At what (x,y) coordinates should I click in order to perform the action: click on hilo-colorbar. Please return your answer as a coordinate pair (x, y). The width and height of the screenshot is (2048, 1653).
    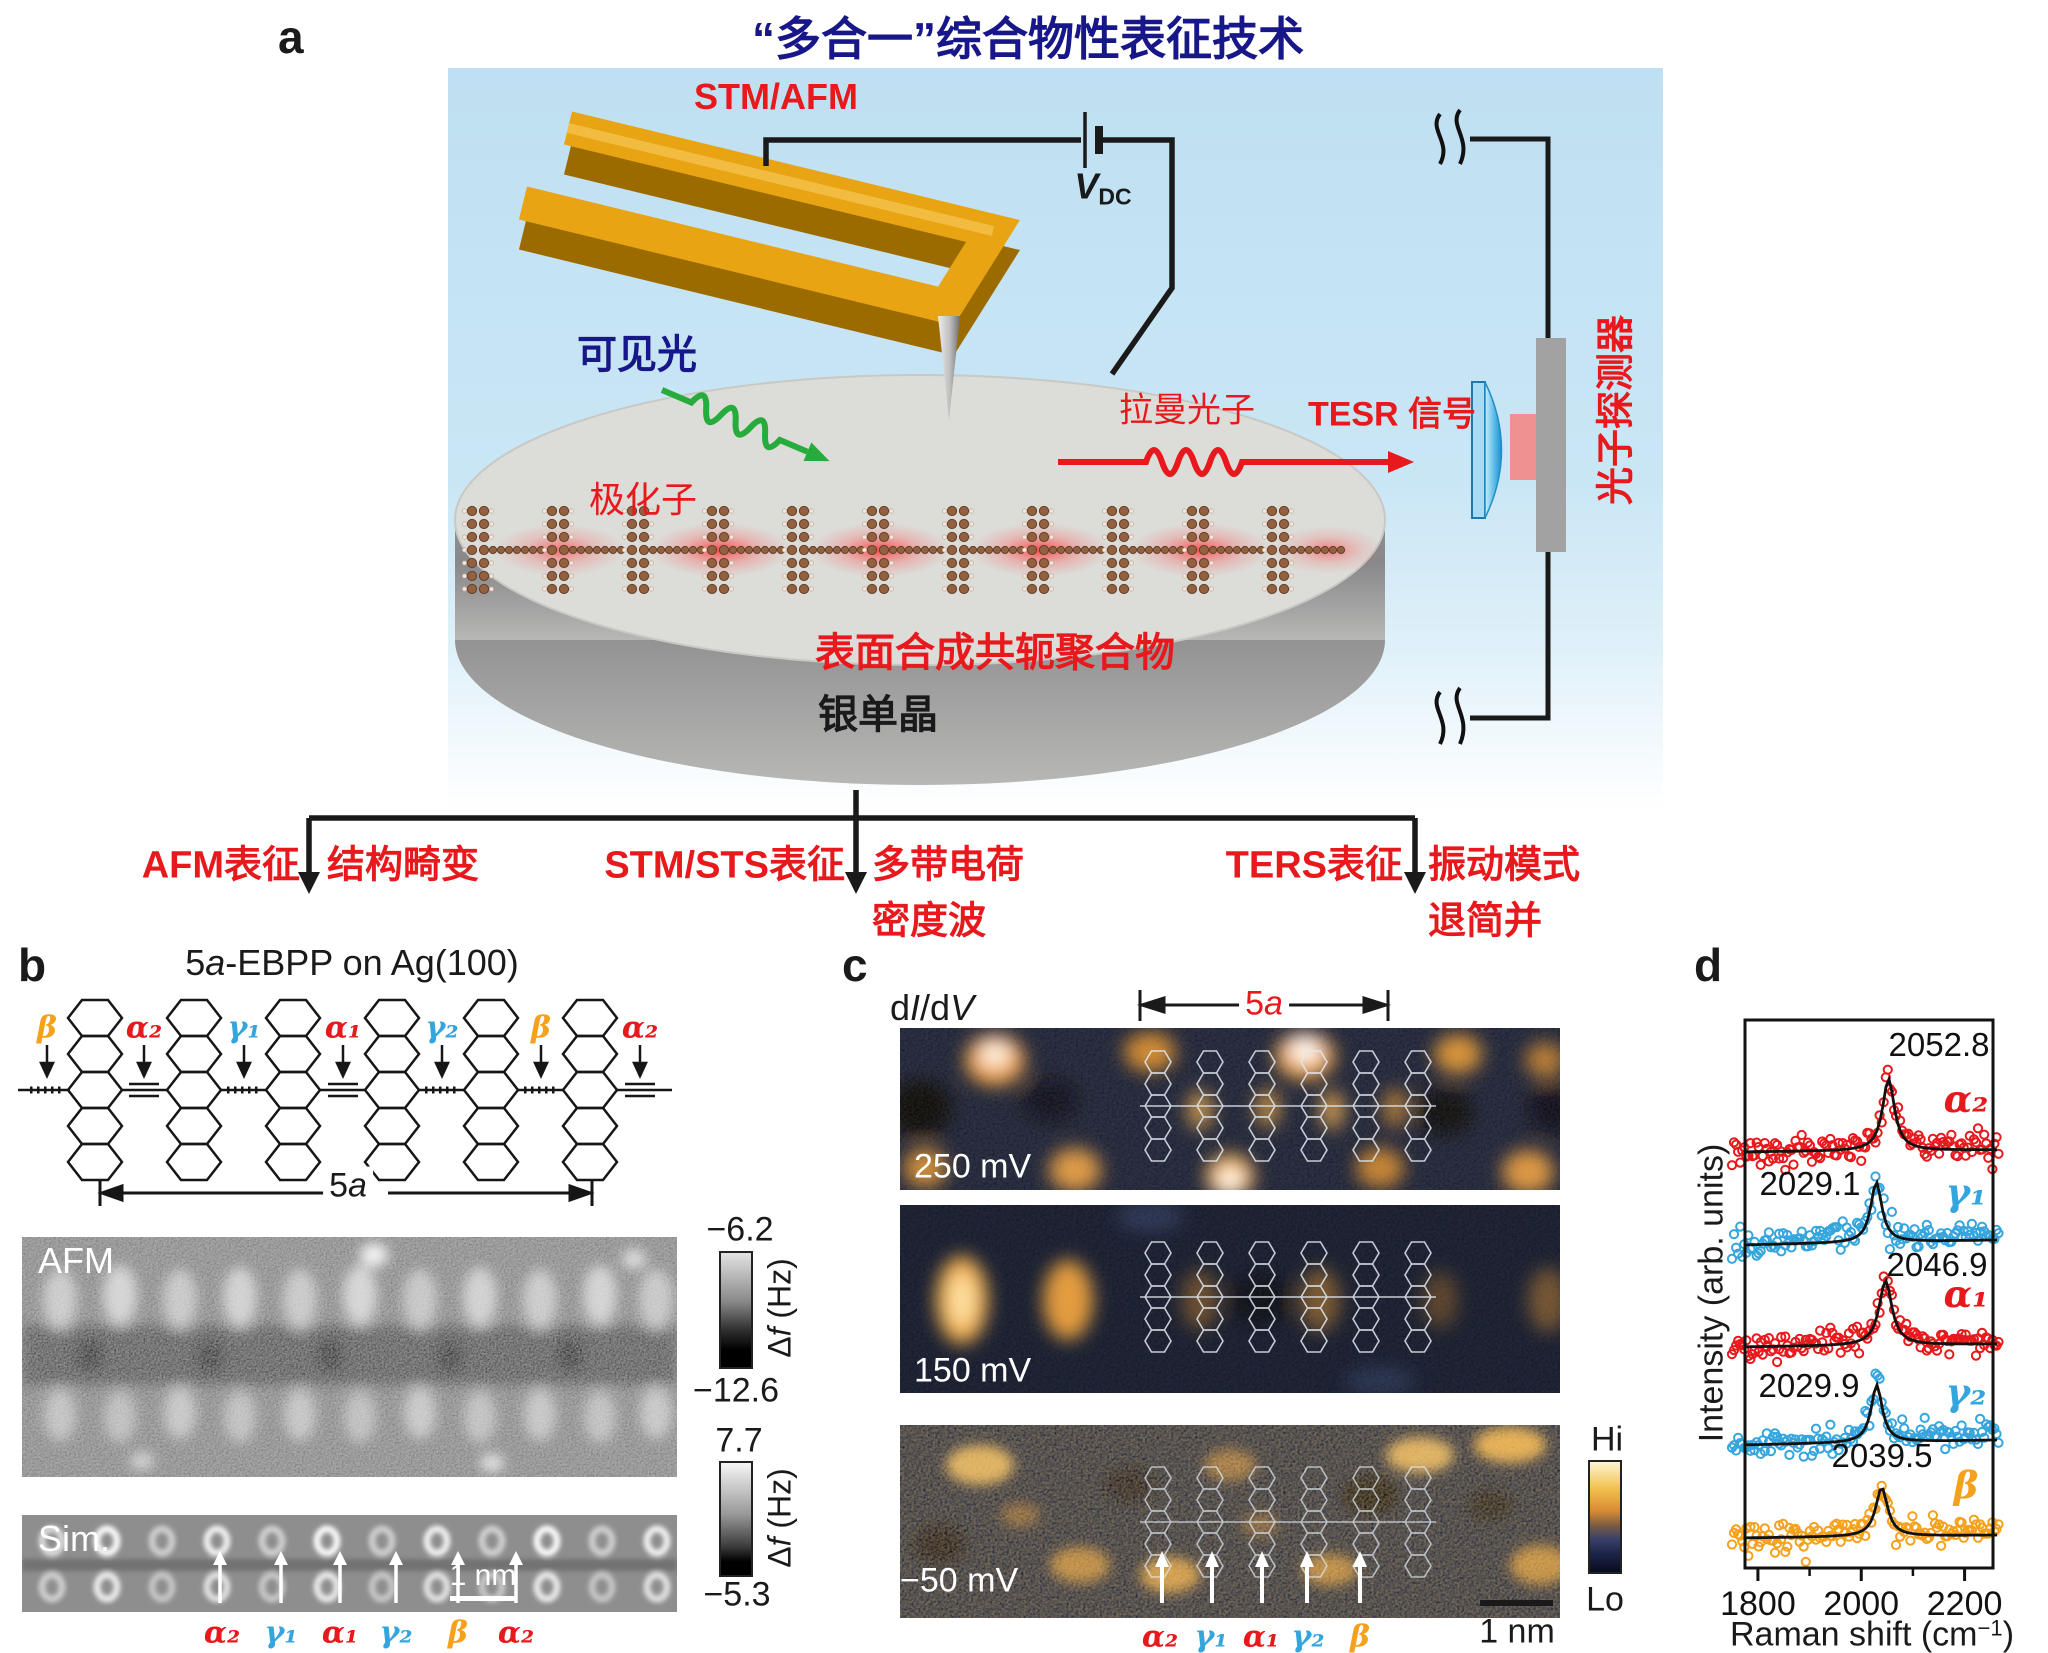
    Looking at the image, I should click on (1605, 1517).